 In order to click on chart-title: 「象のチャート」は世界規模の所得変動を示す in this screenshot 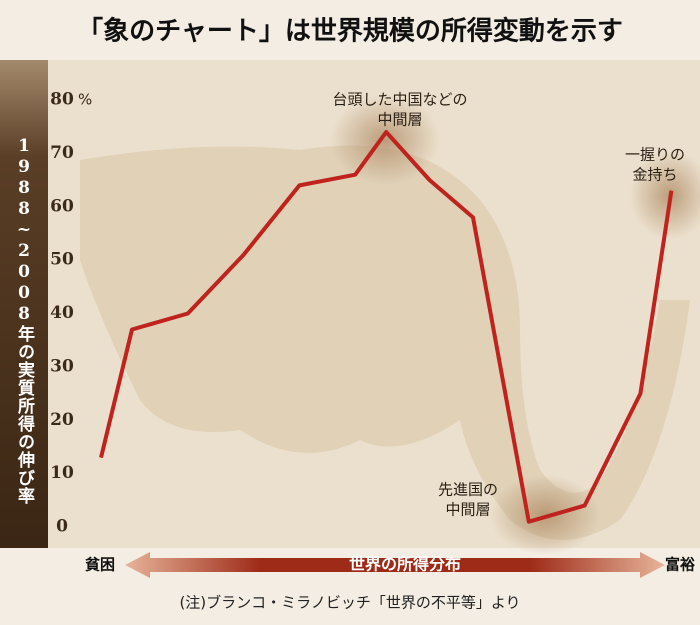, I will do `click(350, 31)`.